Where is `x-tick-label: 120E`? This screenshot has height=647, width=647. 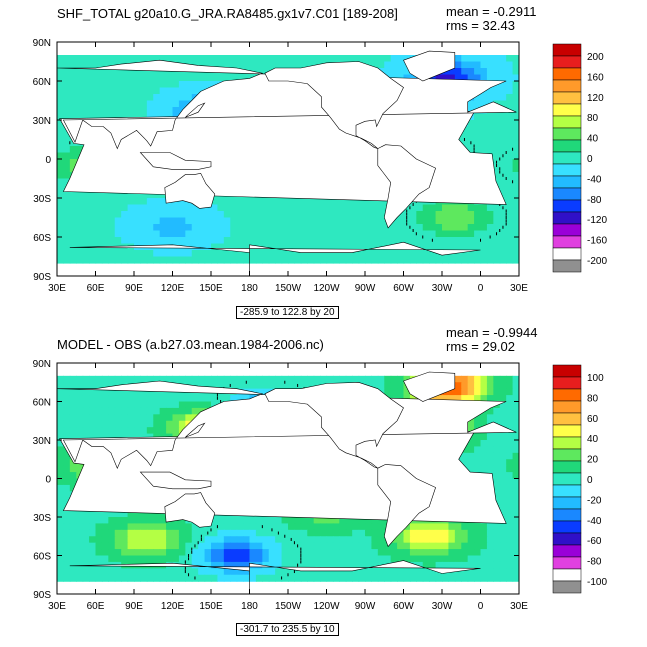 x-tick-label: 120E is located at coordinates (173, 606).